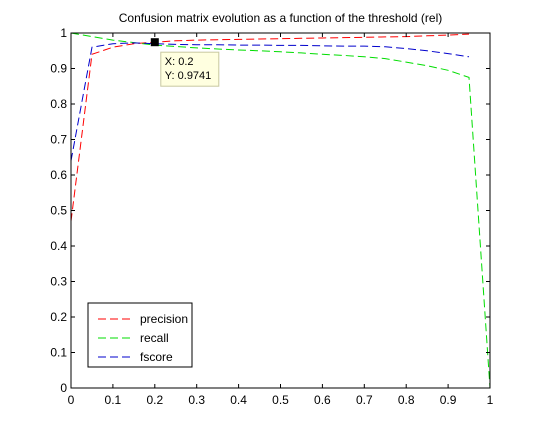 Image resolution: width=543 pixels, height=436 pixels. Describe the element at coordinates (58, 104) in the screenshot. I see `y-tick-label: 0.8` at that location.